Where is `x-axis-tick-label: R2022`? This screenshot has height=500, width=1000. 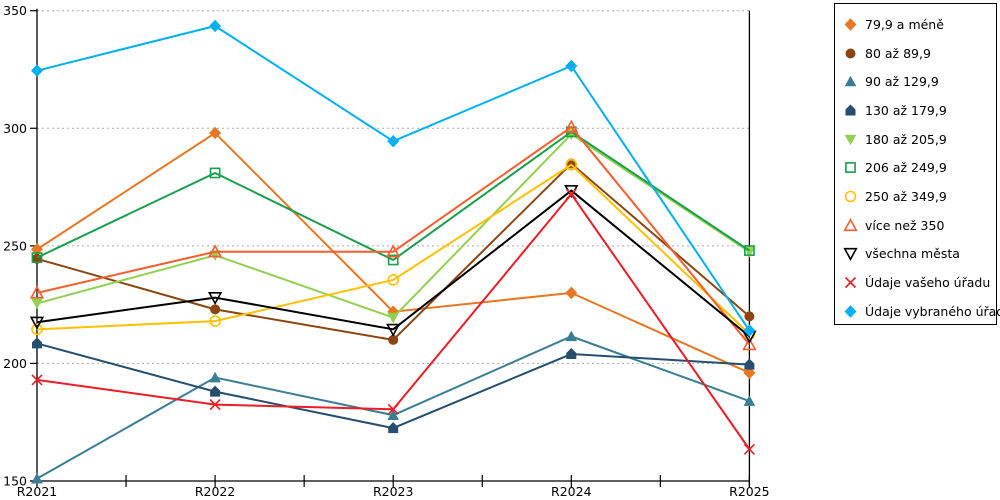
x-axis-tick-label: R2022 is located at coordinates (215, 491).